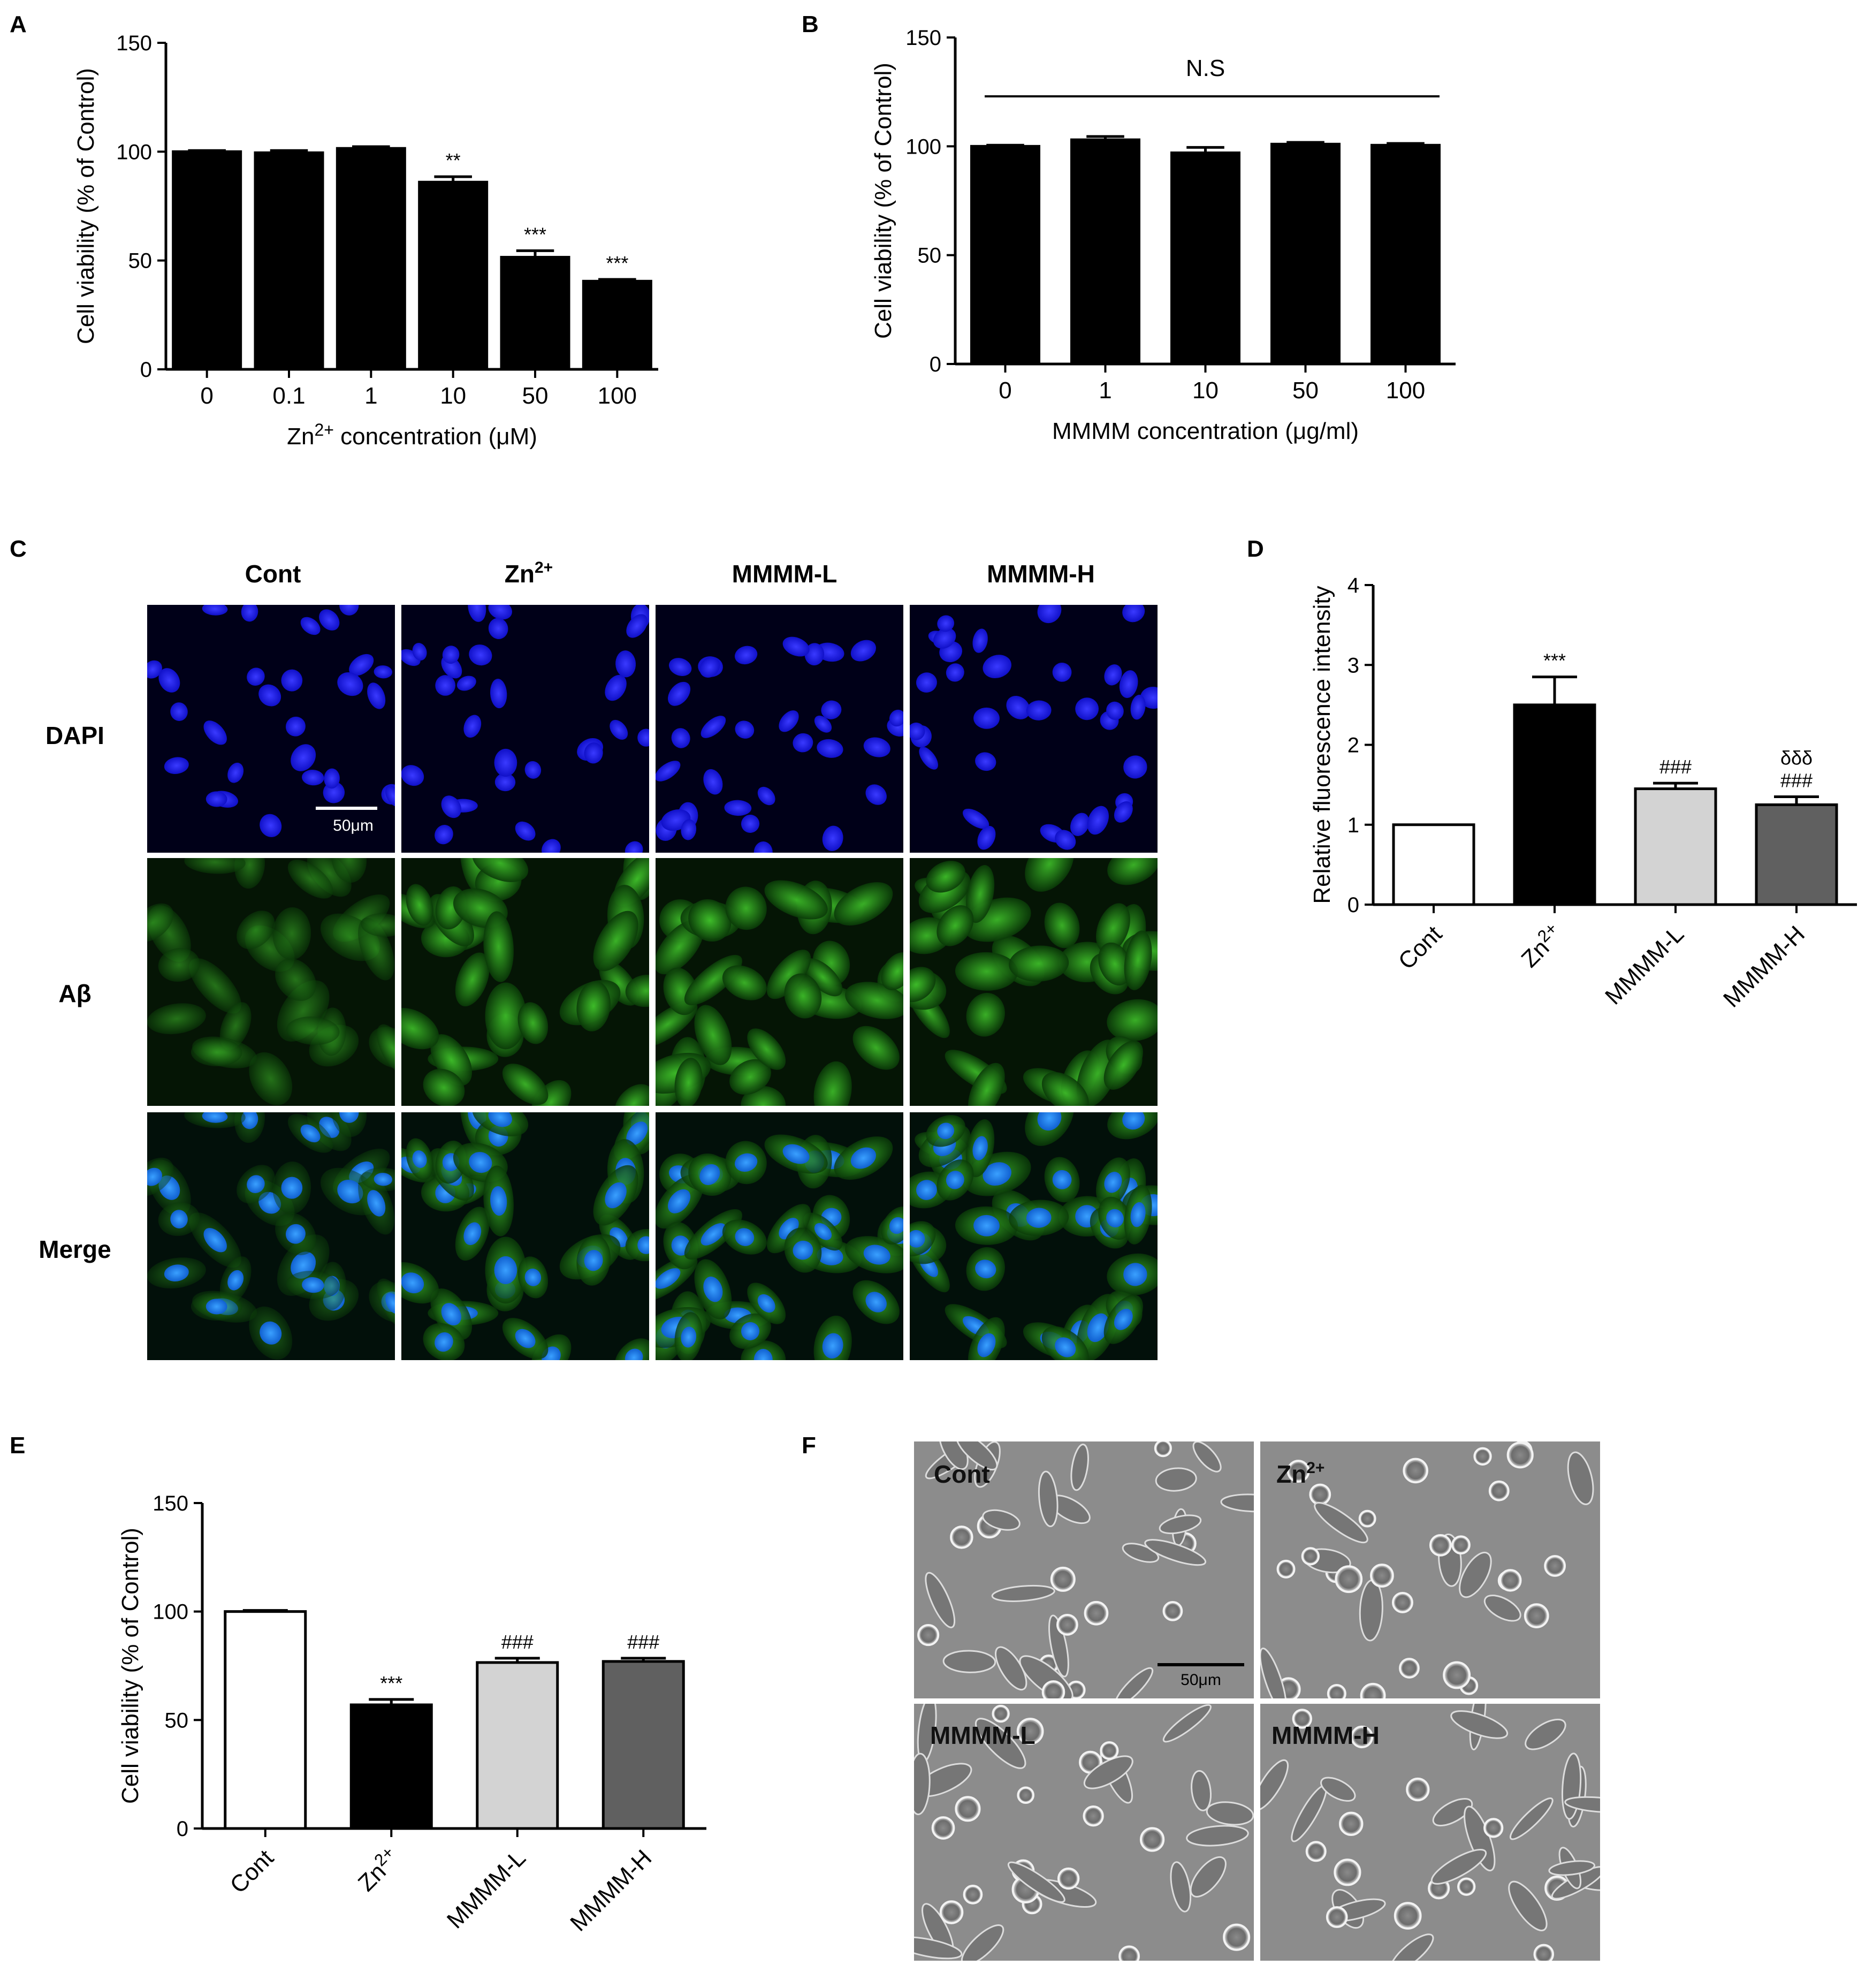 Image resolution: width=1873 pixels, height=1988 pixels. Describe the element at coordinates (486, 1889) in the screenshot. I see `x-category-label: MMMM-L` at that location.